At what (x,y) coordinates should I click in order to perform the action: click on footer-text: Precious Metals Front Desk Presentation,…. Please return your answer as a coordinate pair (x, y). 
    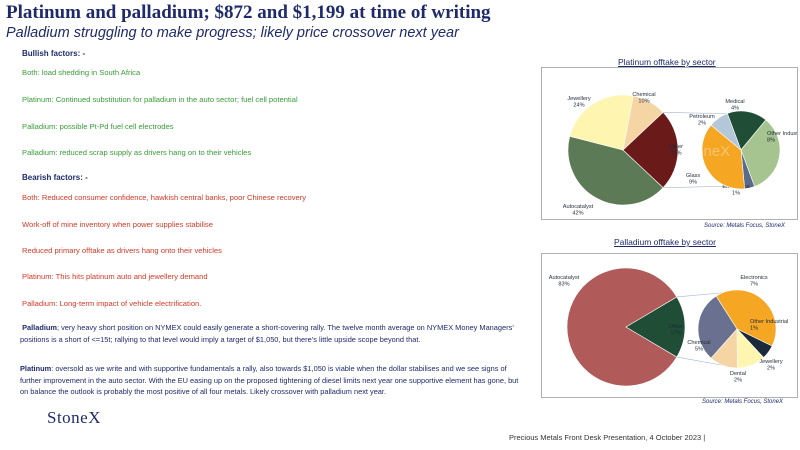
    Looking at the image, I should click on (607, 437).